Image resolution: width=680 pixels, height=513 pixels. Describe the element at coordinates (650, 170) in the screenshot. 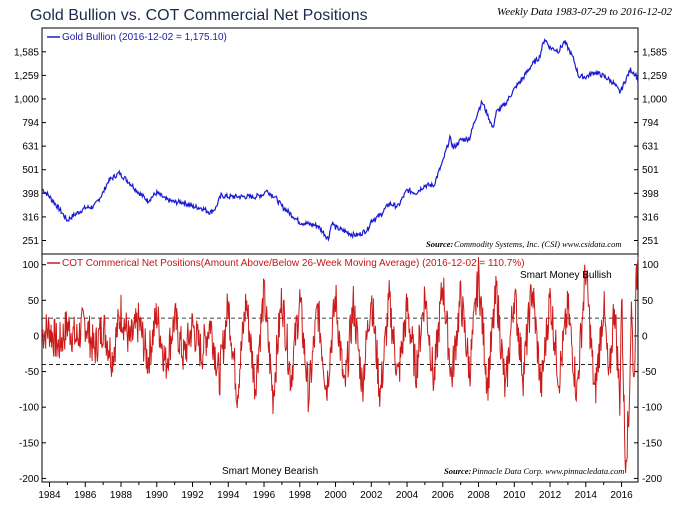

I see `gold-y-tick-label-right: 501` at that location.